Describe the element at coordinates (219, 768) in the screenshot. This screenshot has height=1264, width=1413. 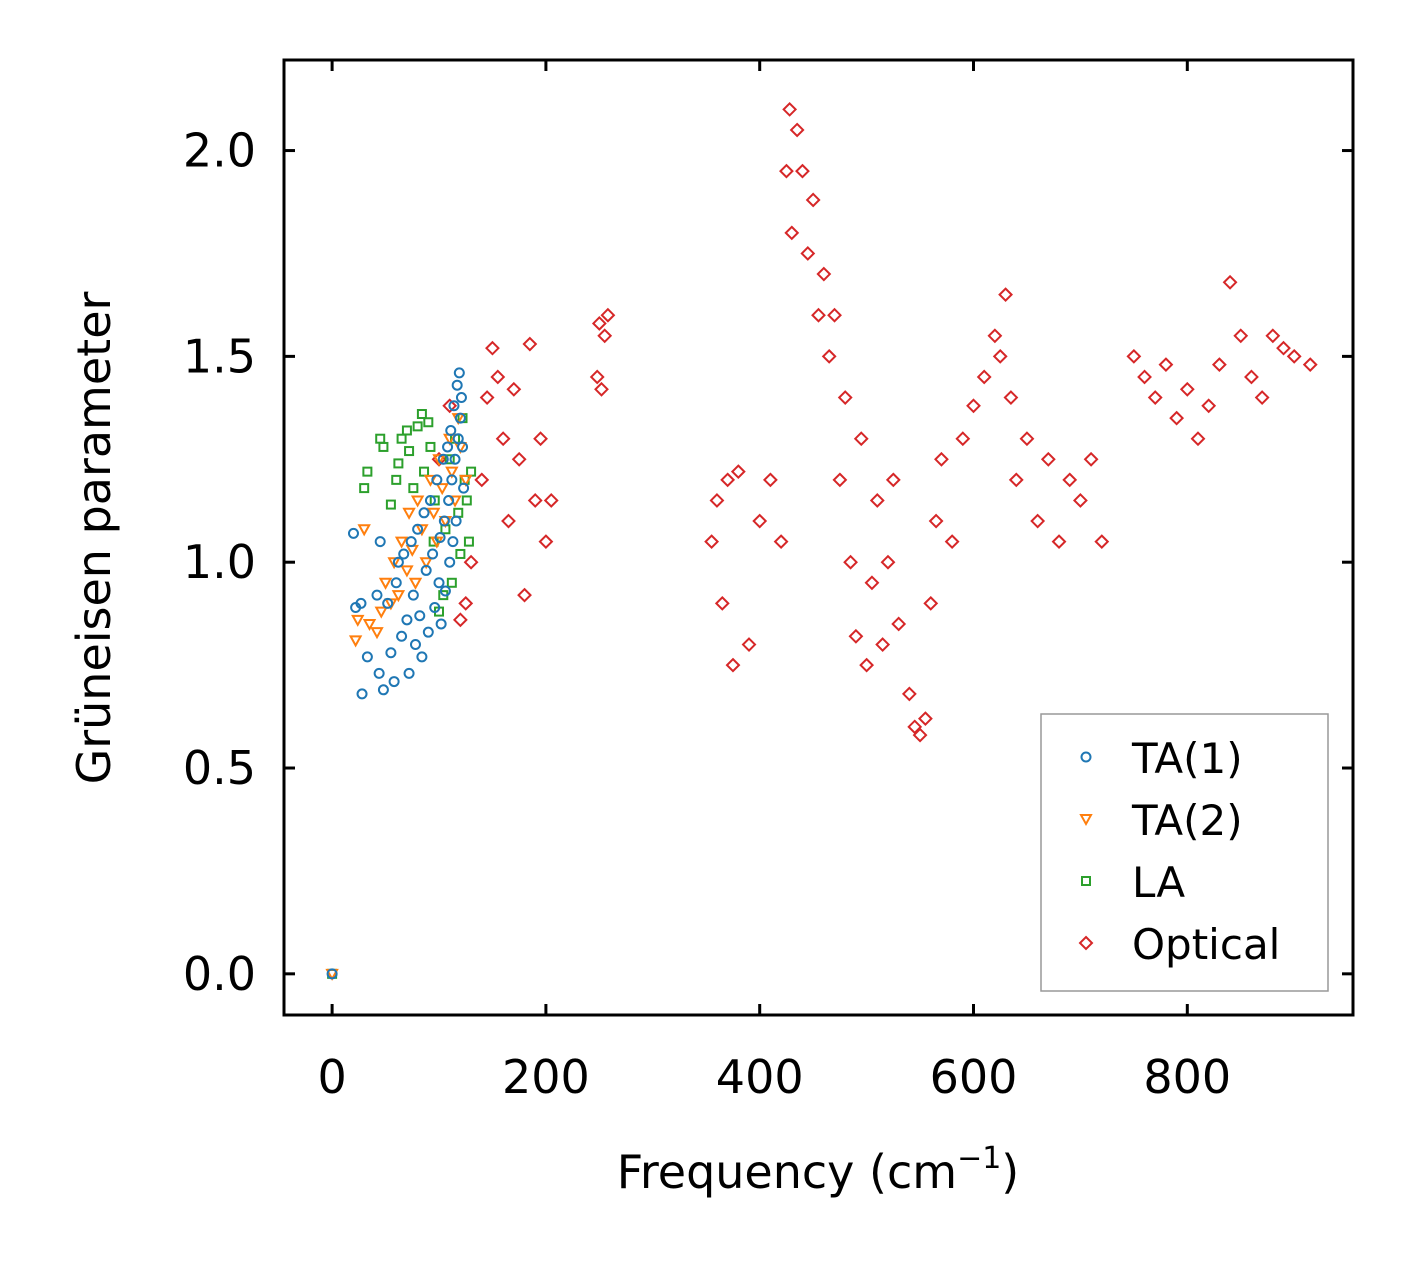
I see `y-tick-label: 0.5` at that location.